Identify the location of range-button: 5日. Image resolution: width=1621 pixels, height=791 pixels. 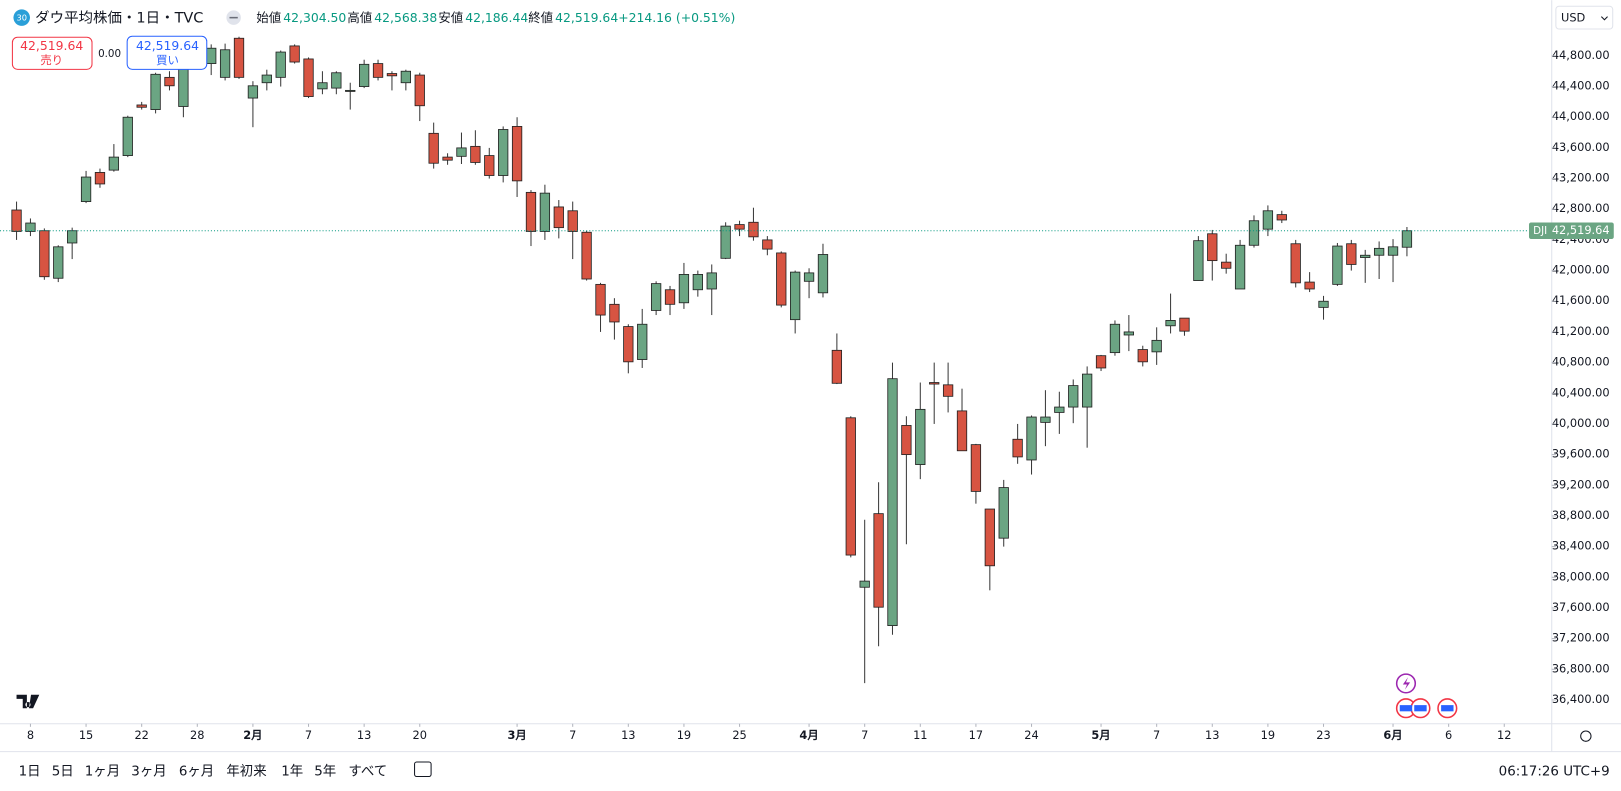
(63, 771).